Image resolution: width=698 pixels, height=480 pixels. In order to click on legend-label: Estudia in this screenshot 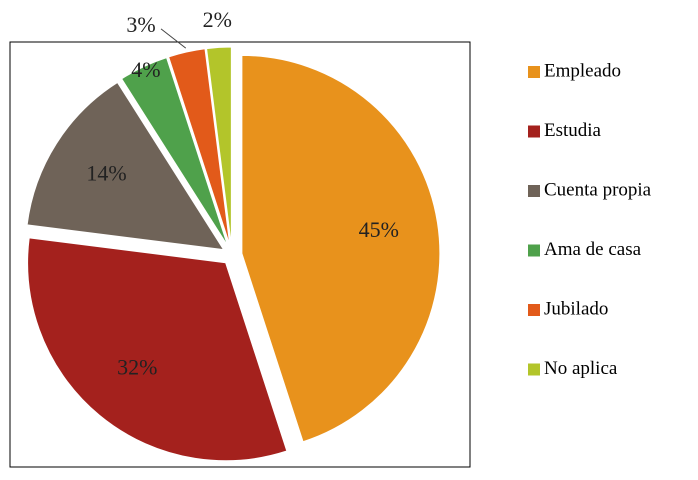, I will do `click(573, 130)`.